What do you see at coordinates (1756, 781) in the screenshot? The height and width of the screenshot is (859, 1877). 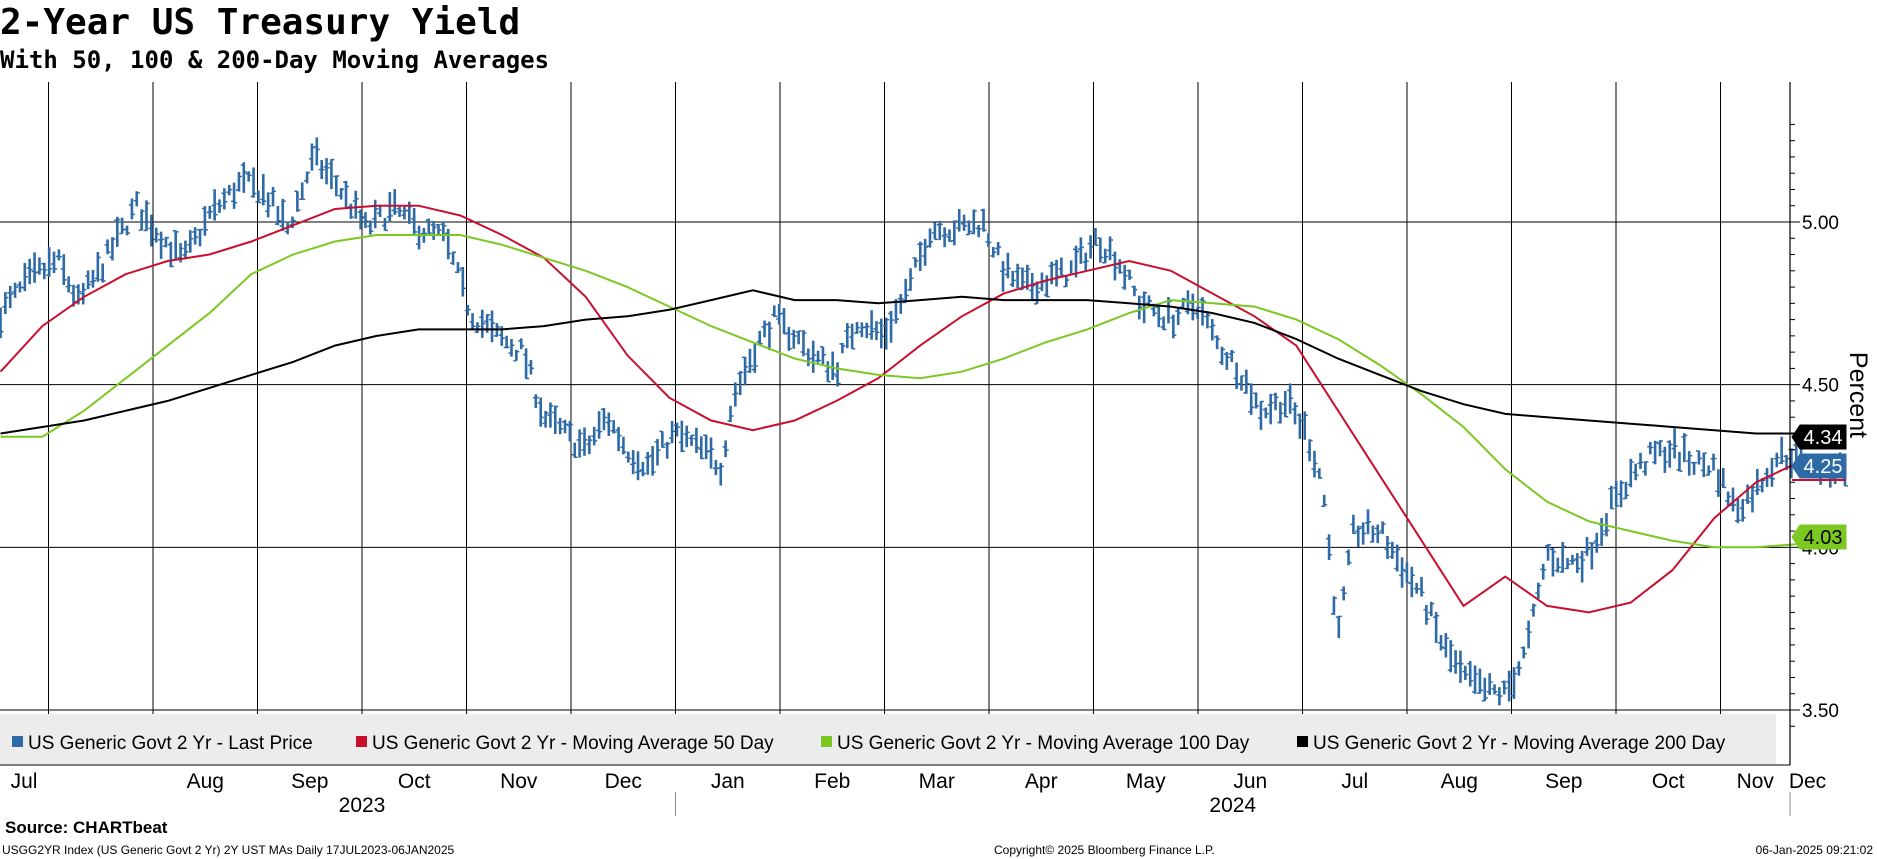 I see `x-tick-label-month: Nov` at bounding box center [1756, 781].